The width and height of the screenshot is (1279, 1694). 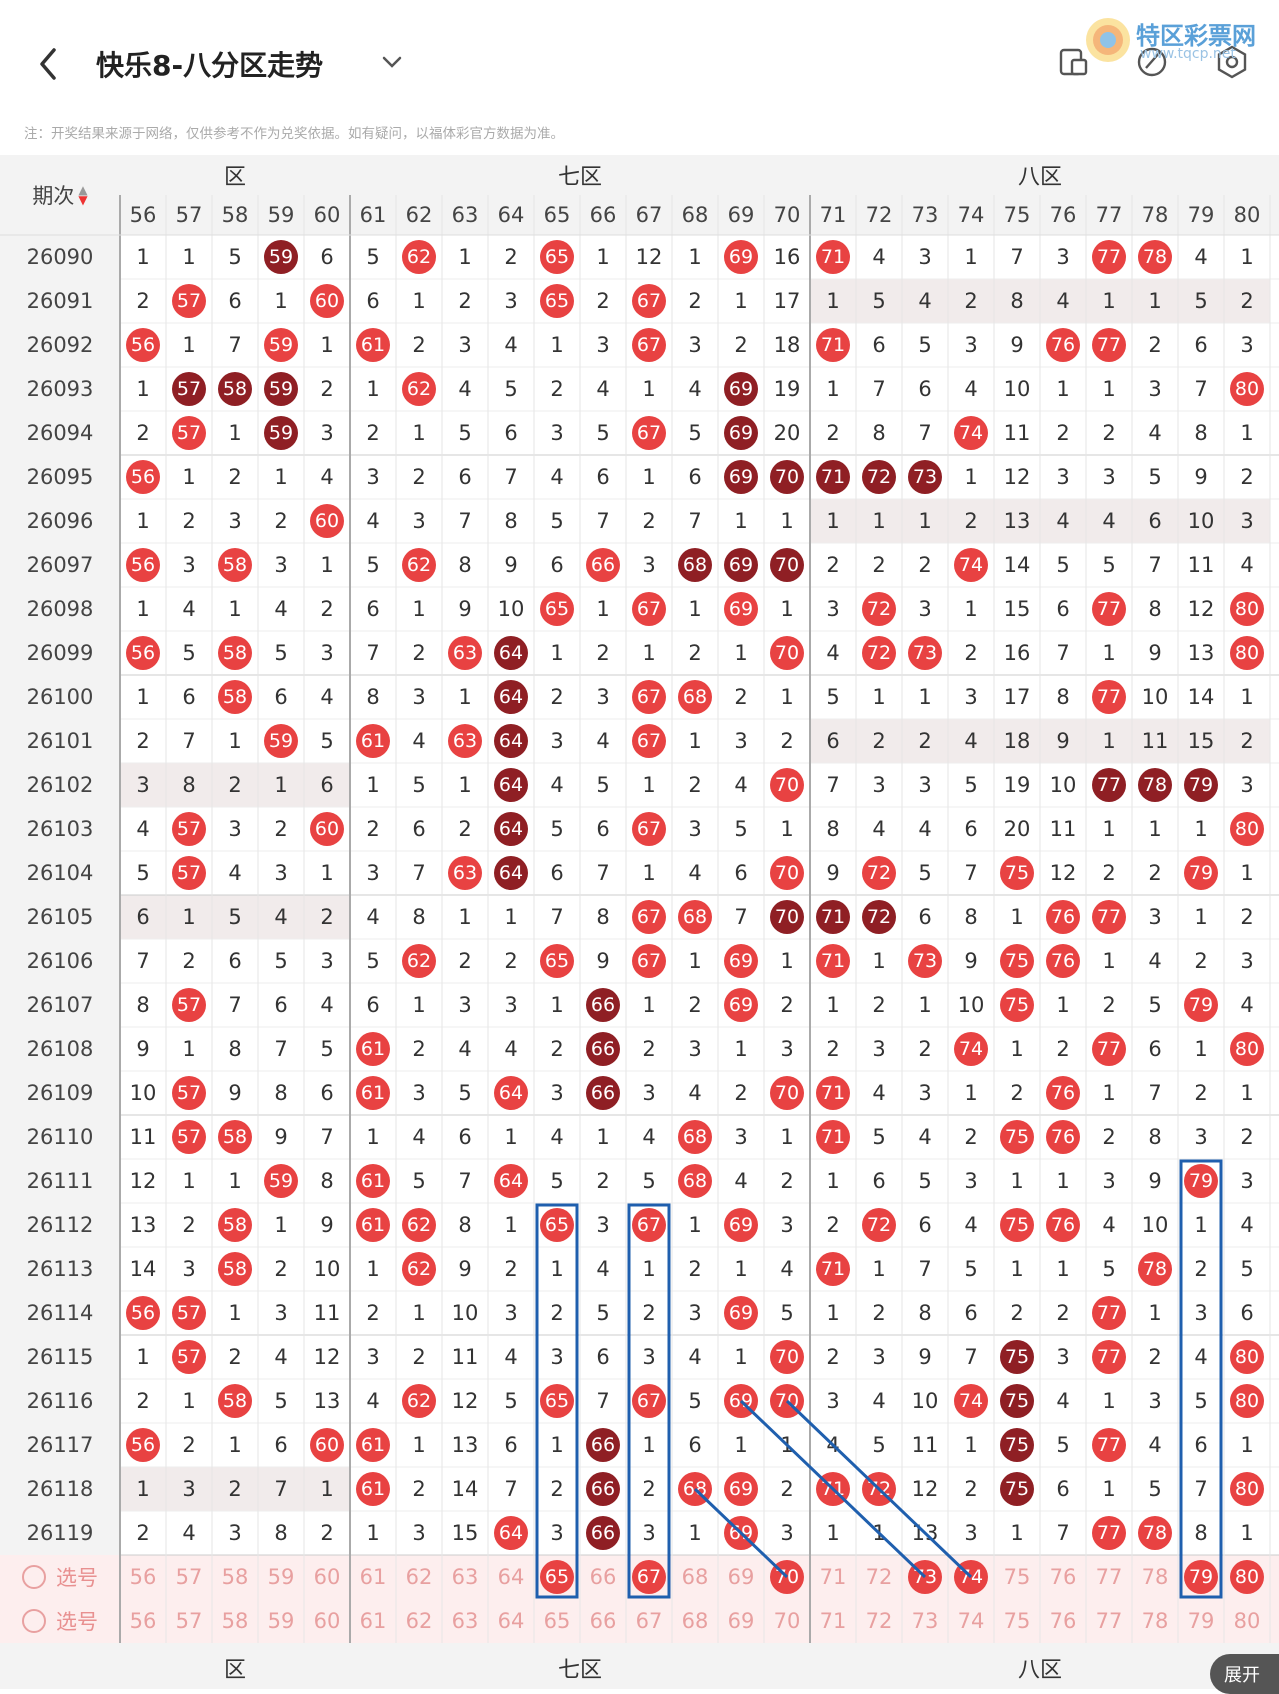 I want to click on pick-ball-selected: 73, so click(x=925, y=1577).